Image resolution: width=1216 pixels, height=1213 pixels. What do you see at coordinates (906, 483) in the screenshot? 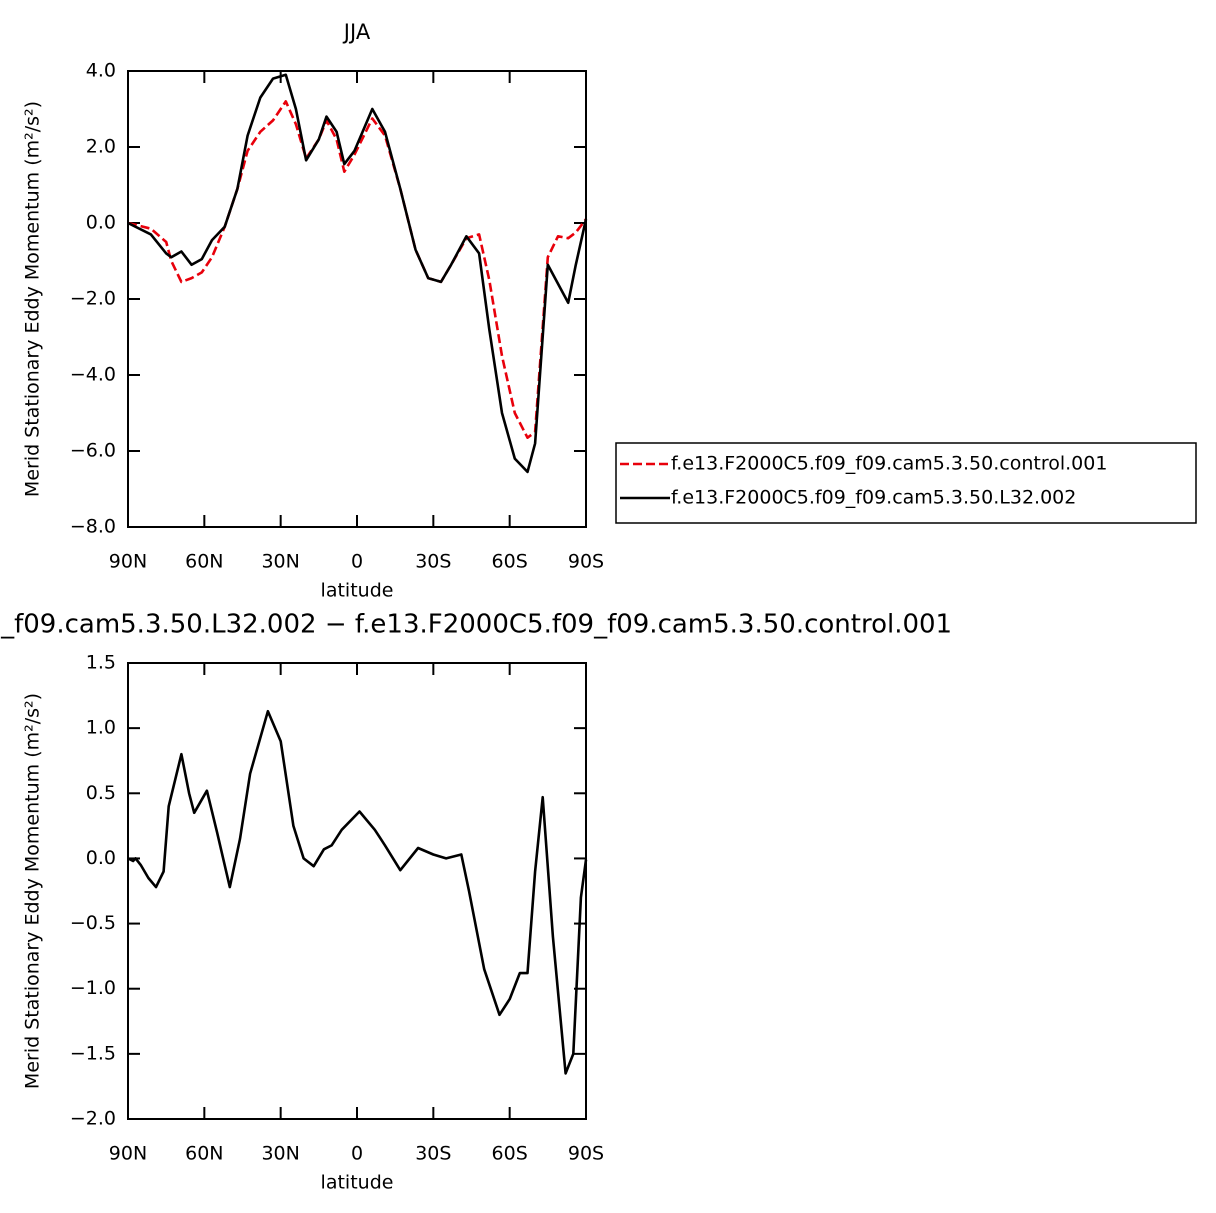
I see `legend-box` at bounding box center [906, 483].